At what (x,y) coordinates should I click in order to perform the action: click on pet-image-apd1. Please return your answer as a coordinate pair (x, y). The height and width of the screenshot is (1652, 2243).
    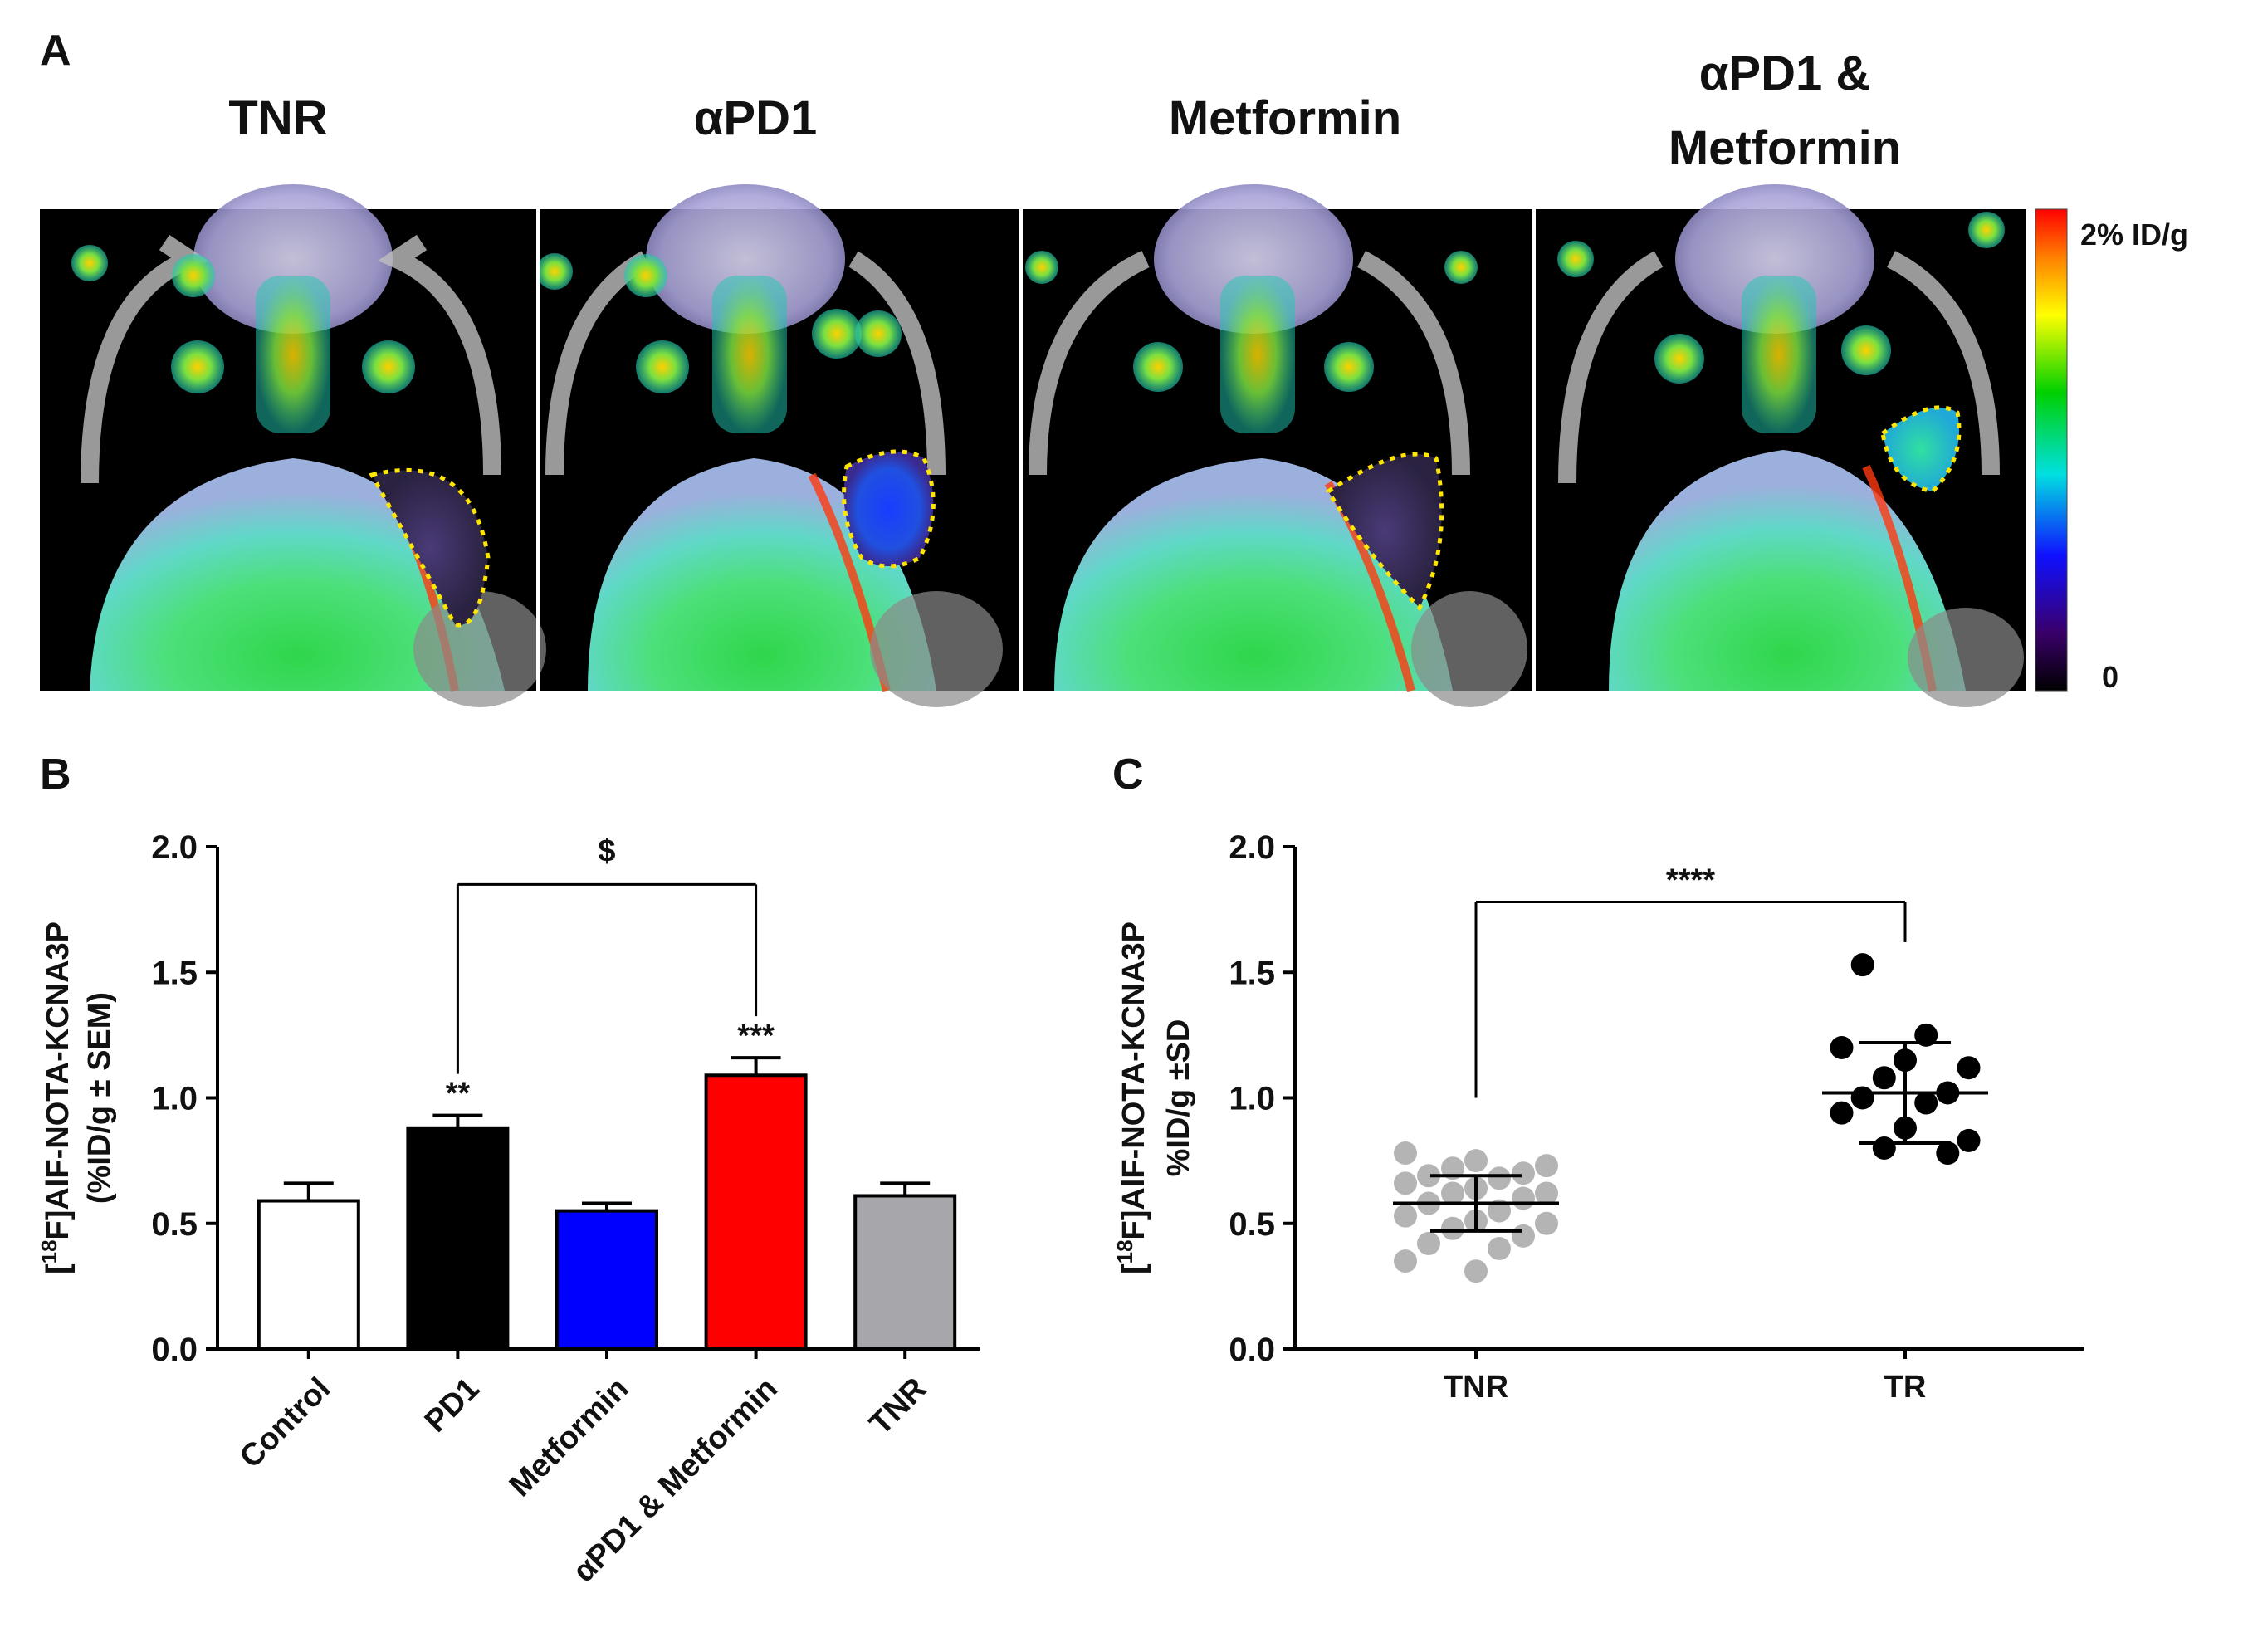
    Looking at the image, I should click on (769, 445).